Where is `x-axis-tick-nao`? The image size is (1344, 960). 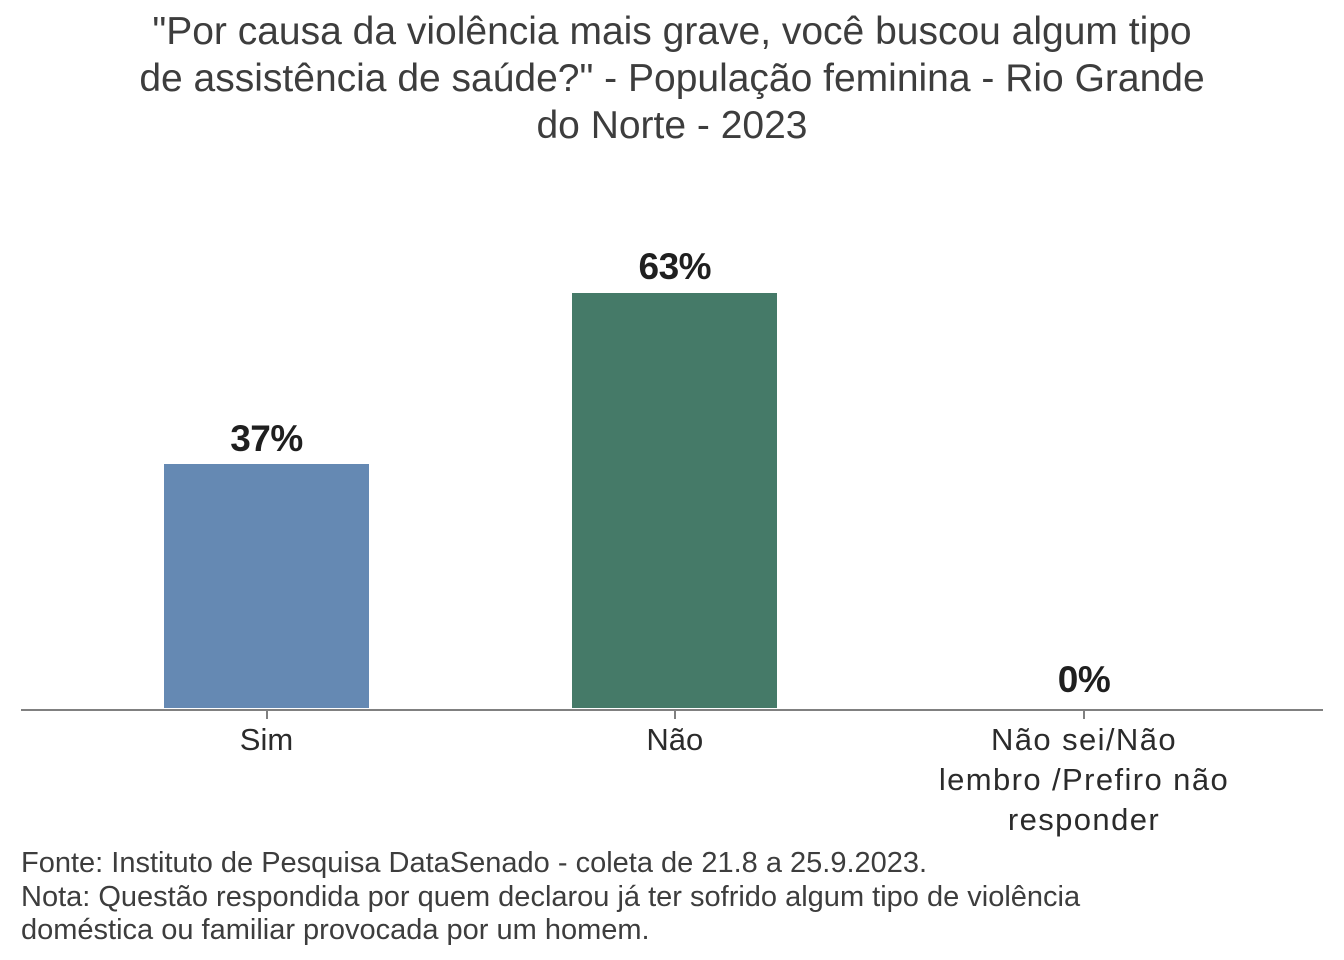
x-axis-tick-nao is located at coordinates (674, 714).